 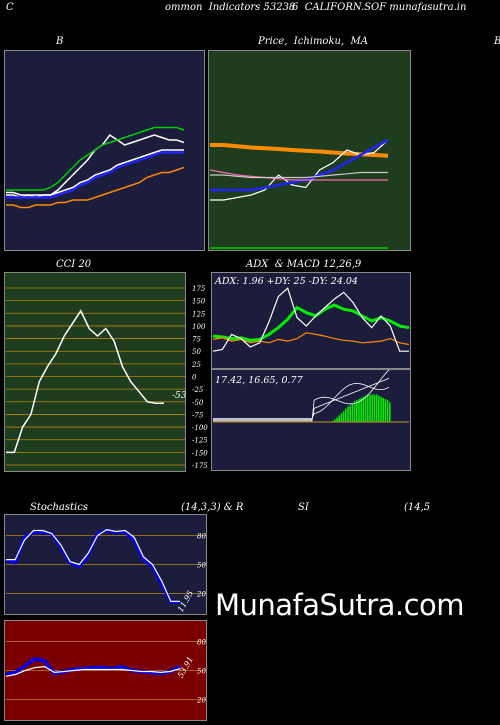 I want to click on stochastics-tick-label: 50, so click(x=201, y=566).